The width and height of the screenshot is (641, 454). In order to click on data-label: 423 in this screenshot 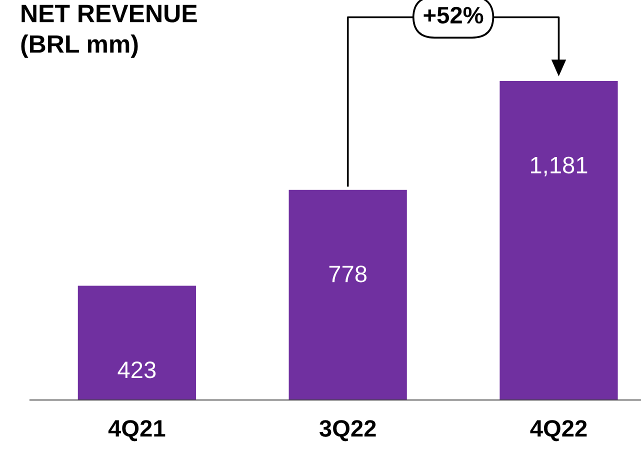, I will do `click(137, 369)`.